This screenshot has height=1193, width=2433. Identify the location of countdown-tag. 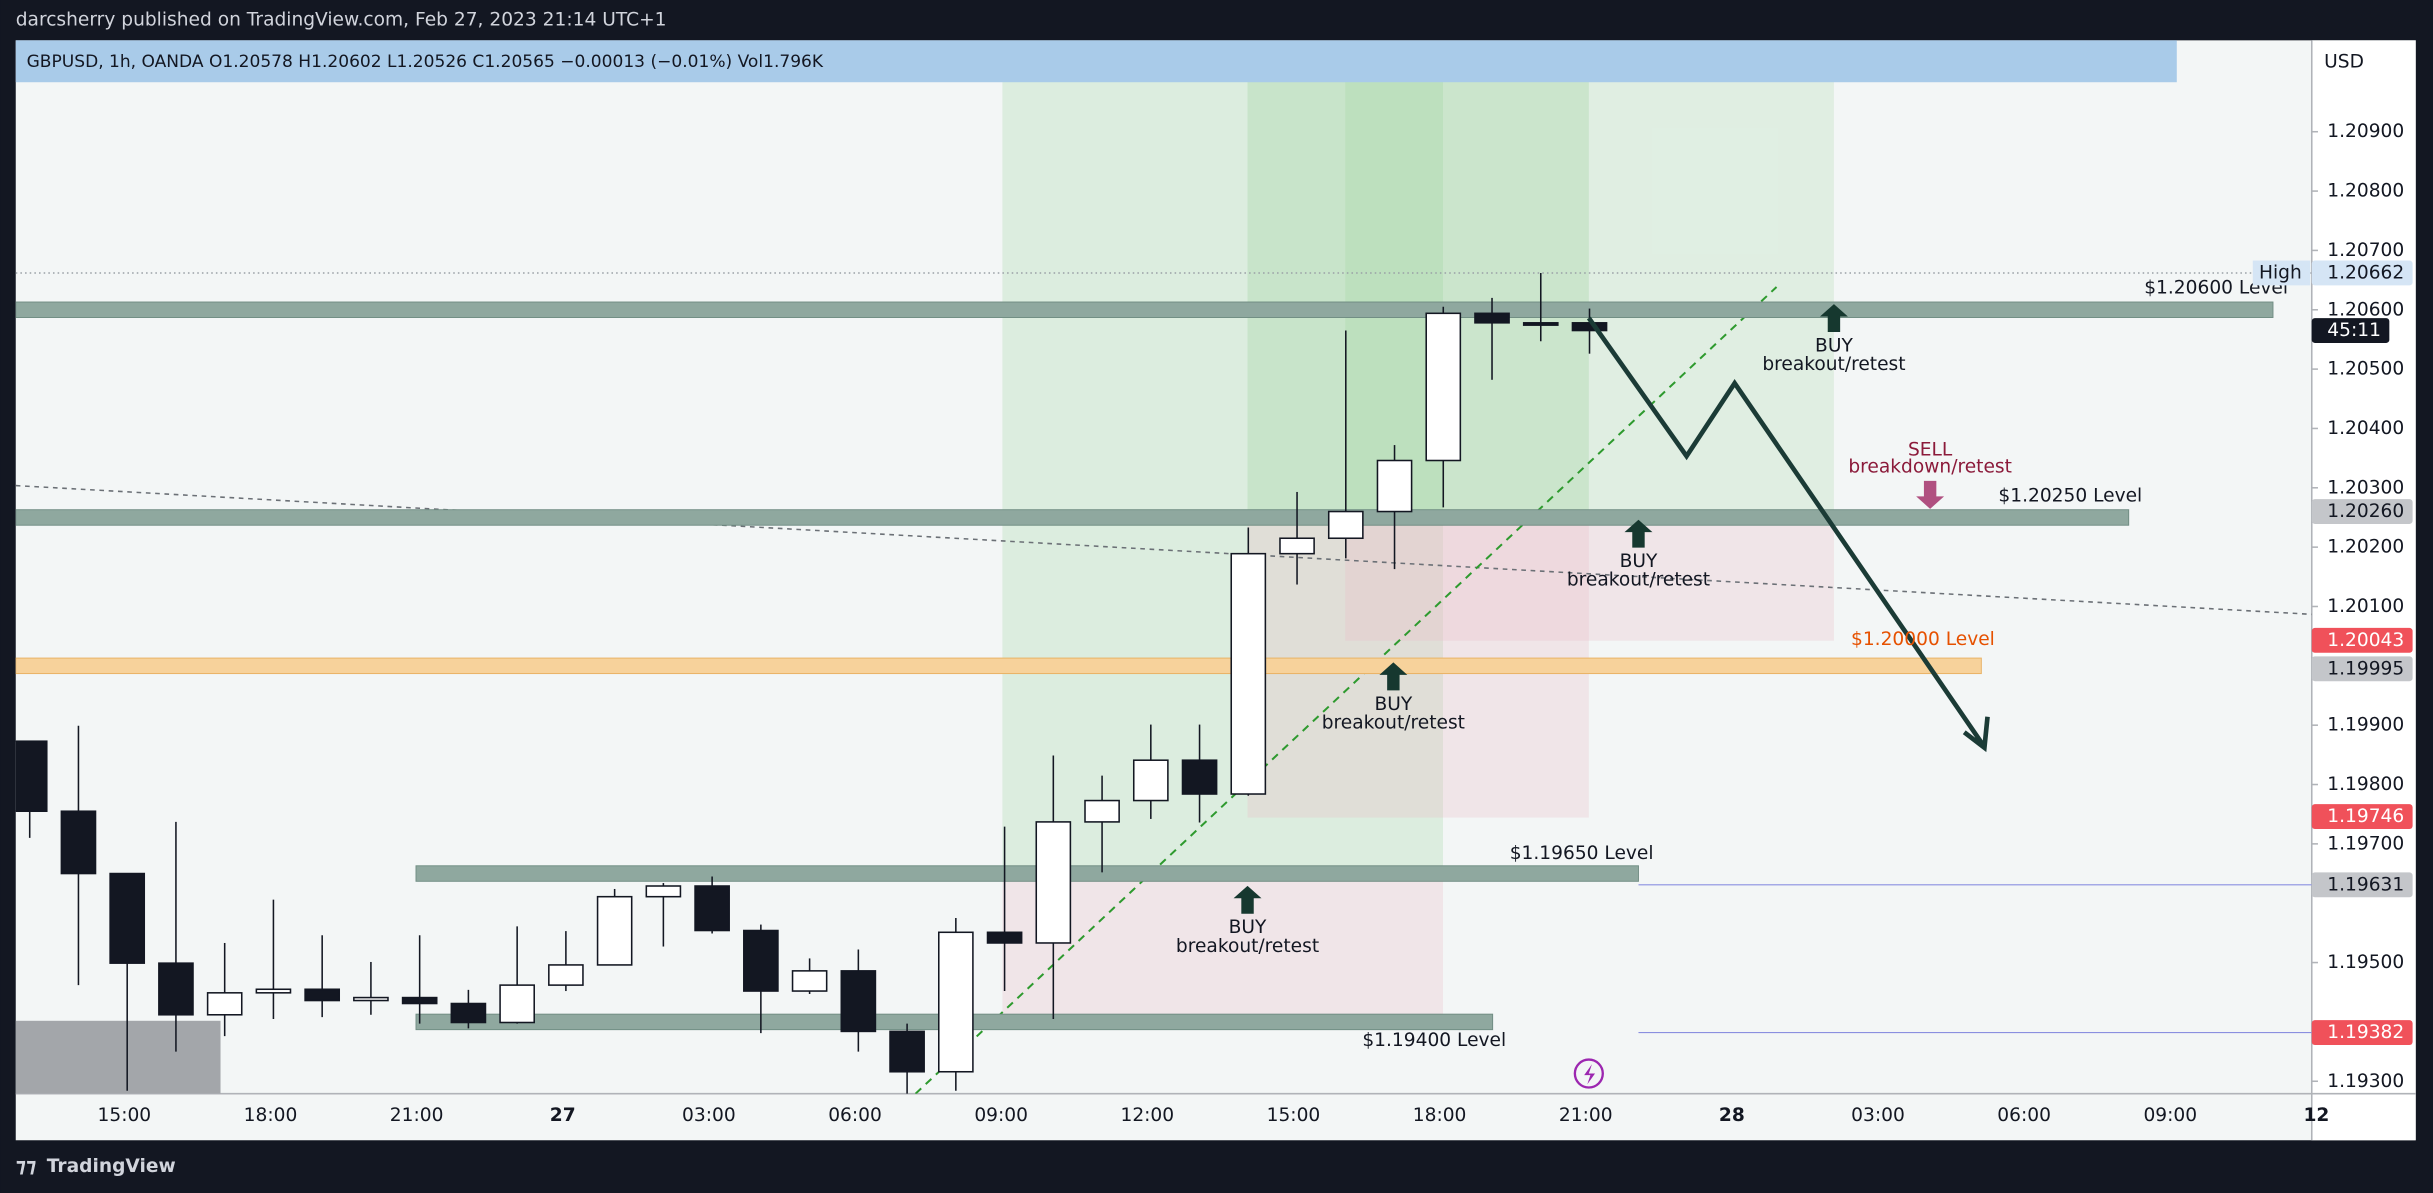
(2350, 330).